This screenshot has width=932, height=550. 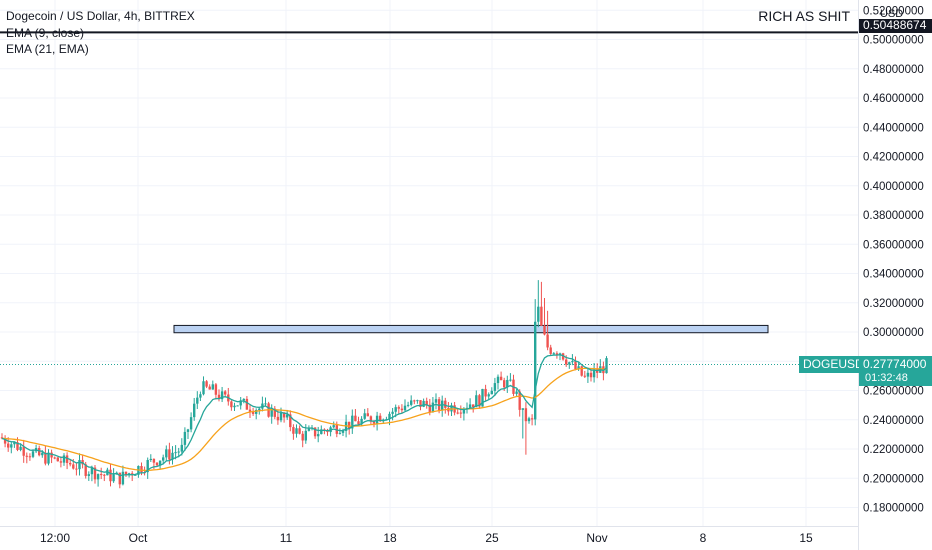 I want to click on y-tick-label: 0.50000000, so click(x=893, y=41).